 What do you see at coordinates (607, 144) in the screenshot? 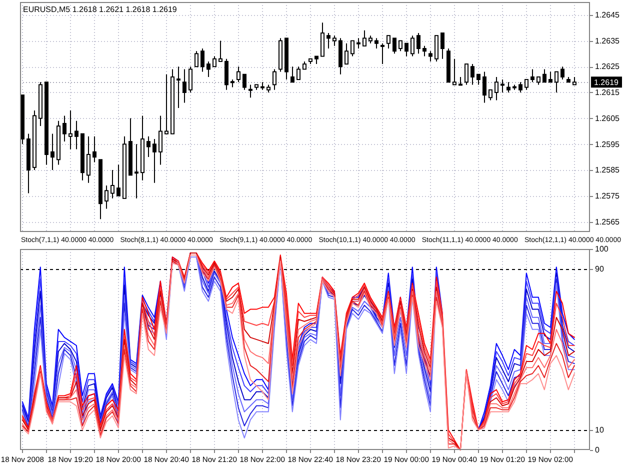
I see `y-tick-label: 1.2595` at bounding box center [607, 144].